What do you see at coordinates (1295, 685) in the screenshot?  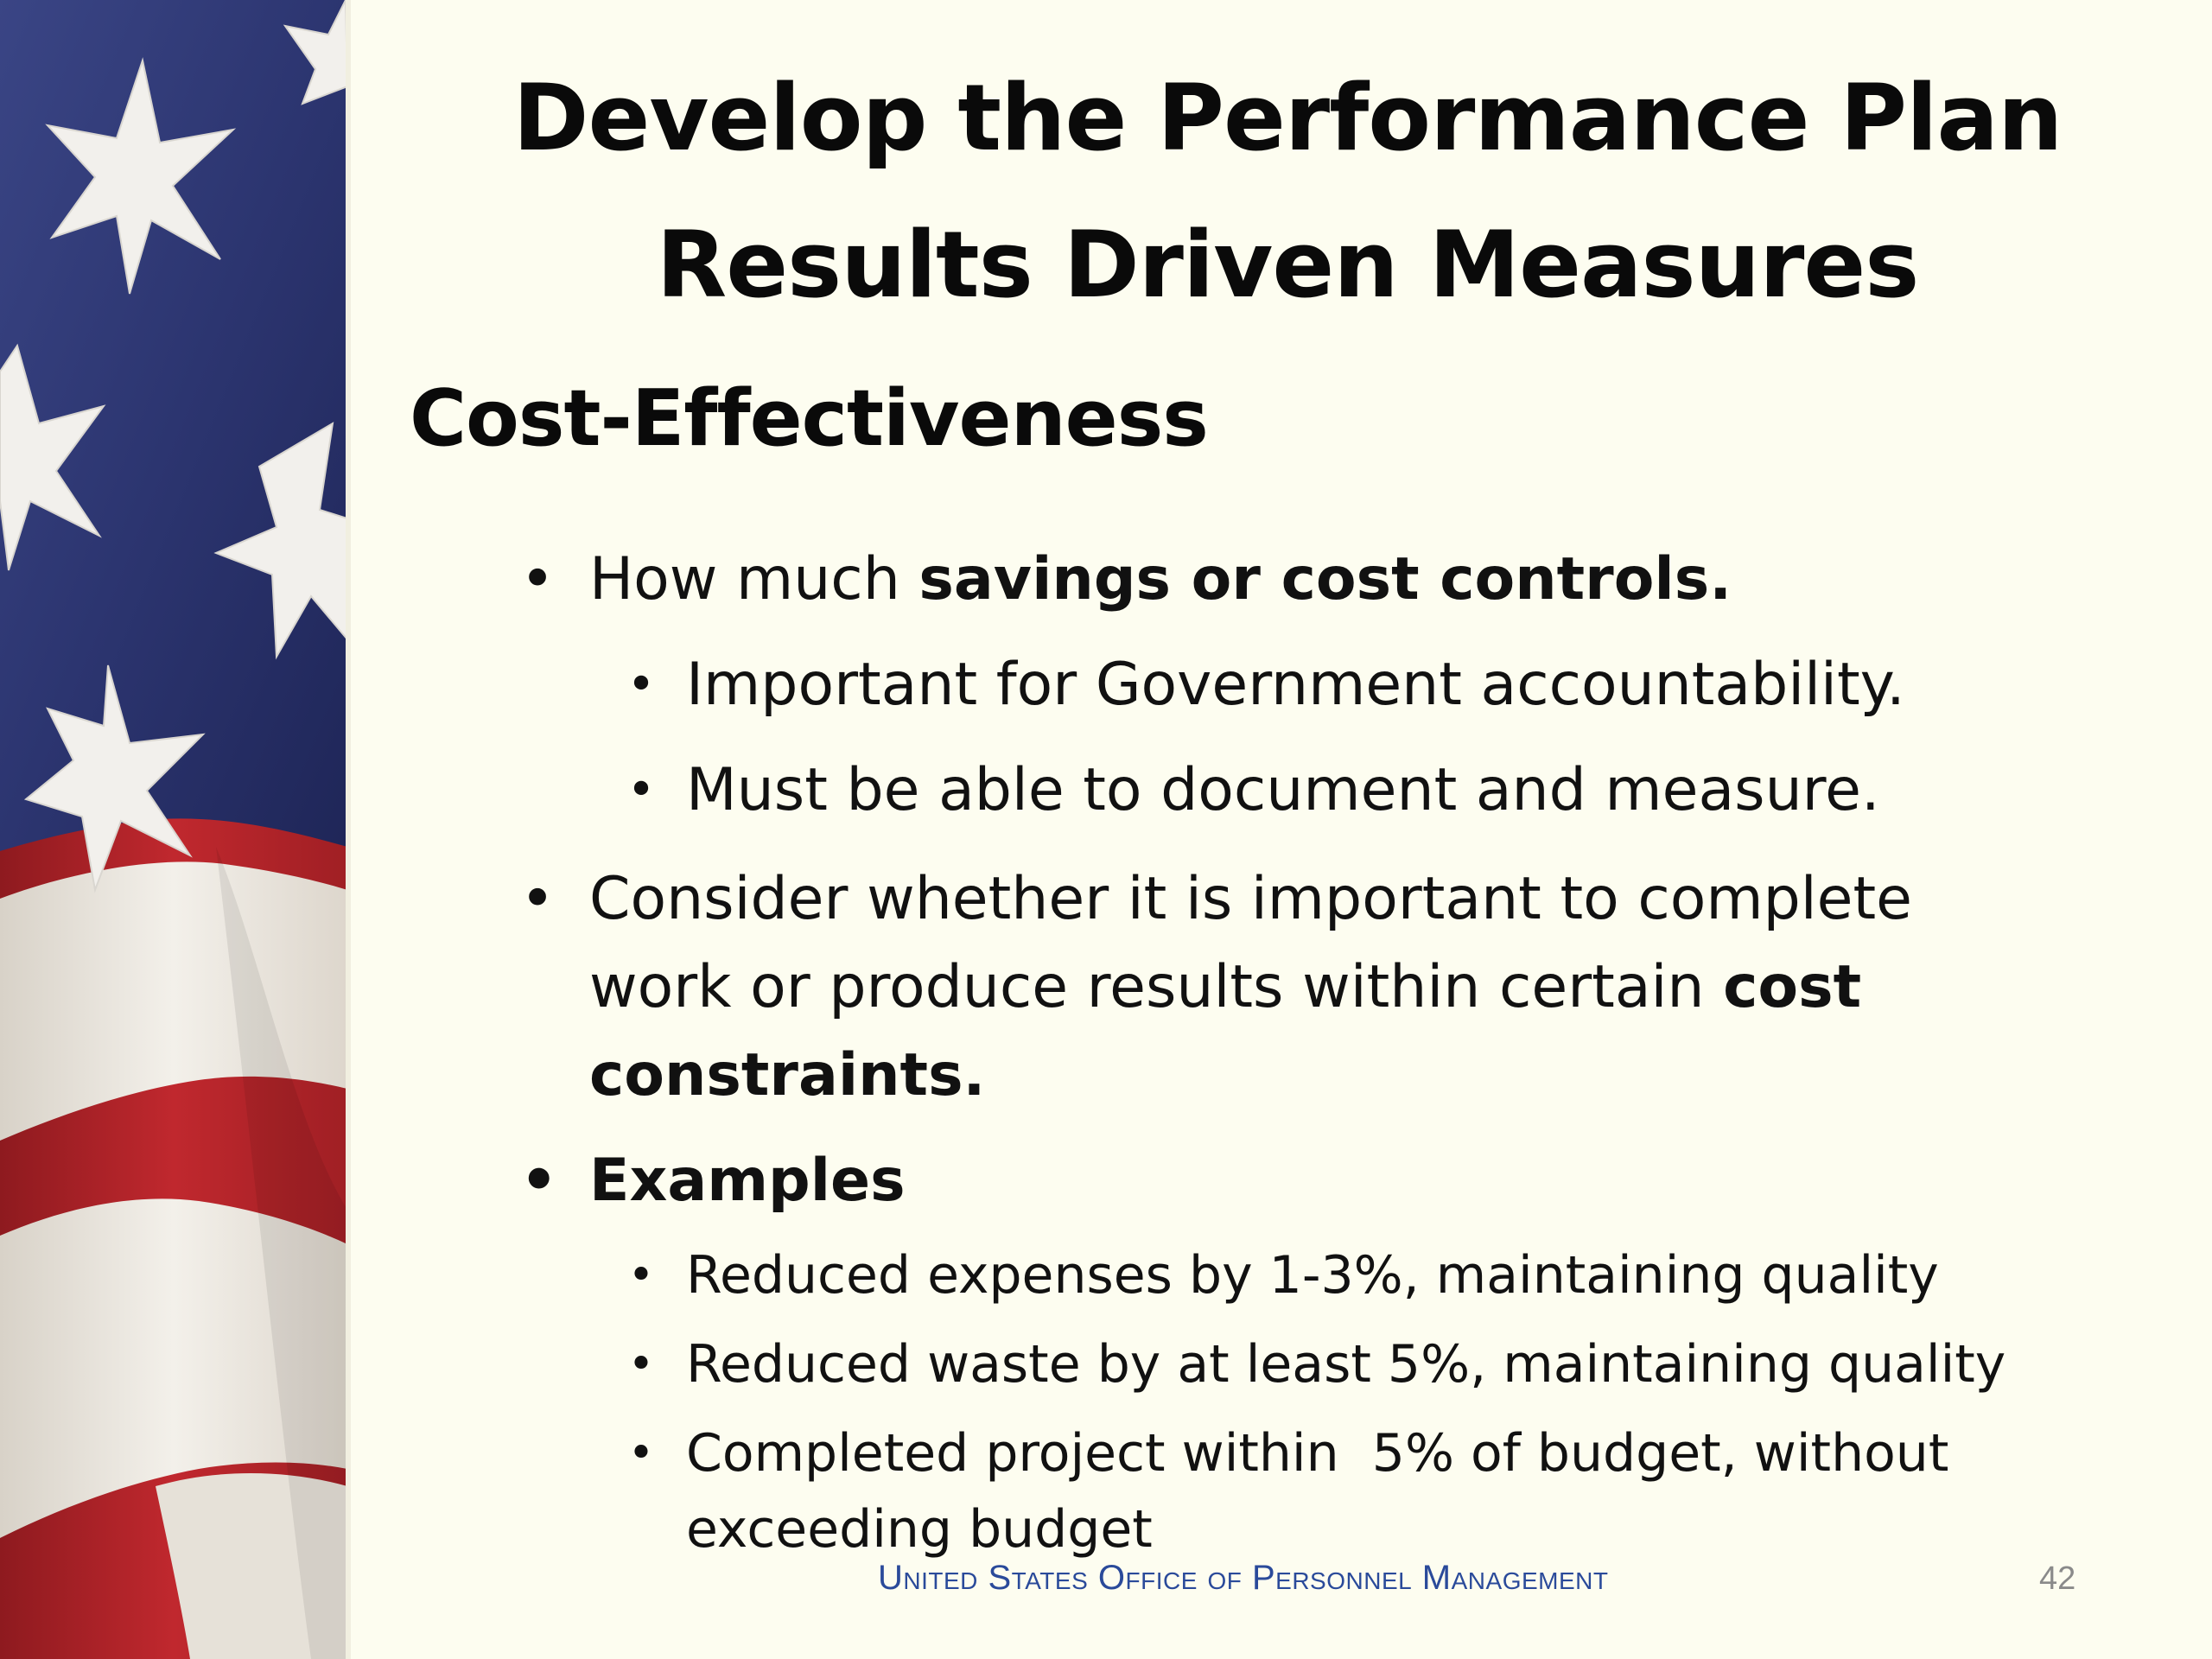 I see `bullet-text: Important for Government accountability.` at bounding box center [1295, 685].